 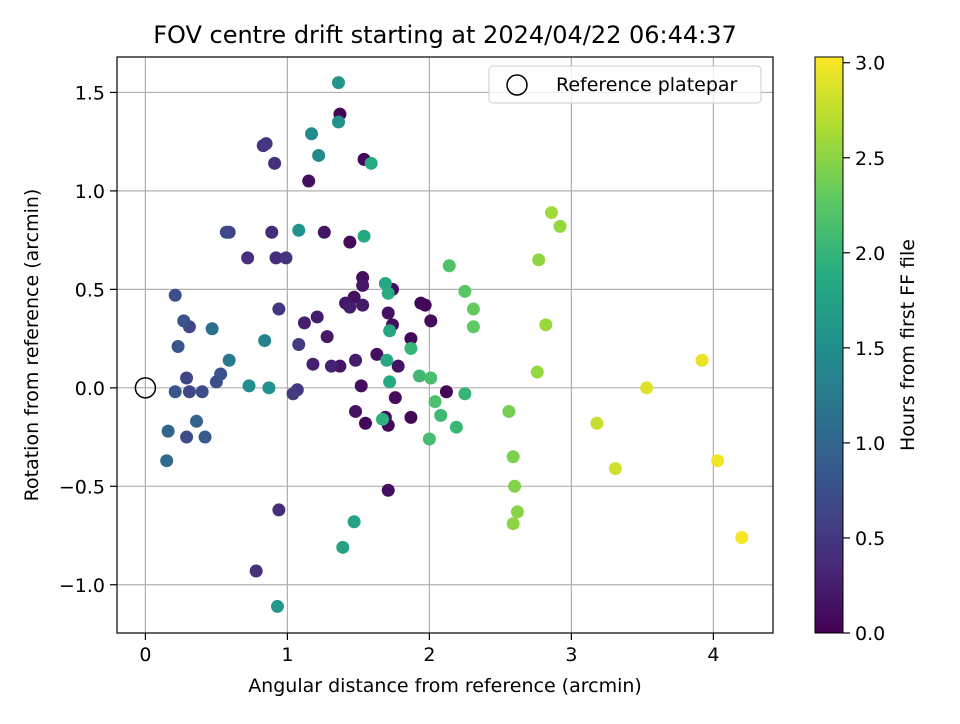 What do you see at coordinates (429, 655) in the screenshot?
I see `x-tick-label: 2` at bounding box center [429, 655].